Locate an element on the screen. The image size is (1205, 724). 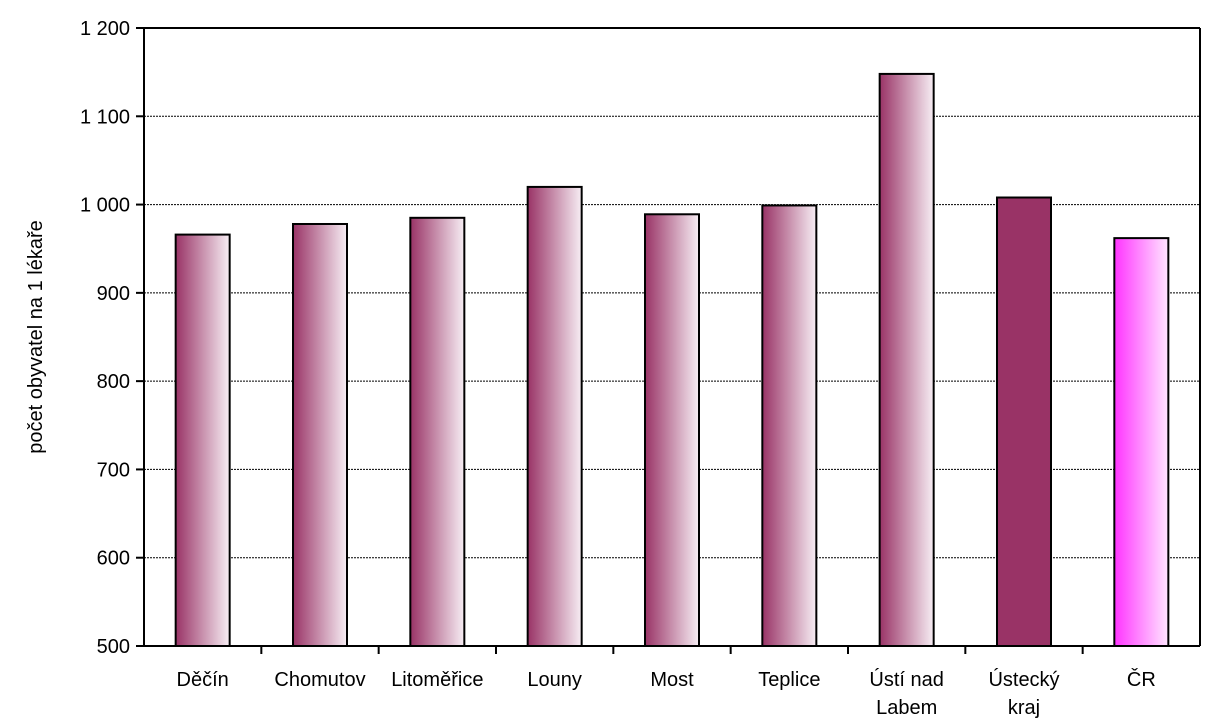
y-tick-label: 1 100 is located at coordinates (105, 117).